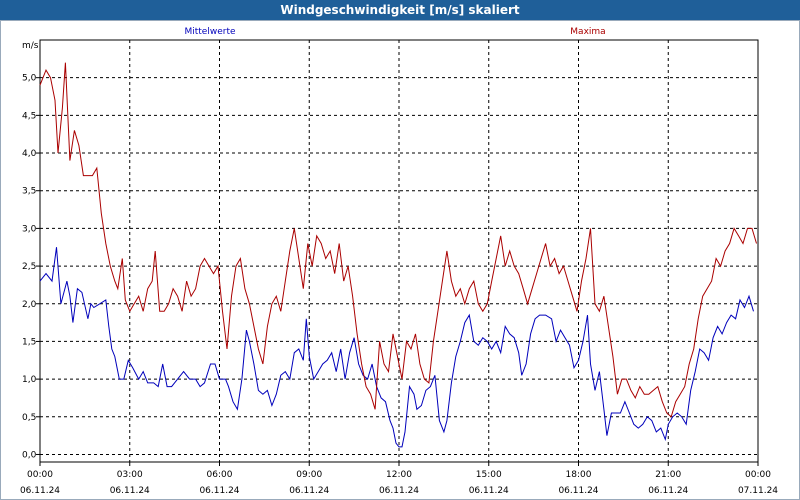 The image size is (800, 500). Describe the element at coordinates (29, 455) in the screenshot. I see `y-tick-label-10: 0,0` at that location.